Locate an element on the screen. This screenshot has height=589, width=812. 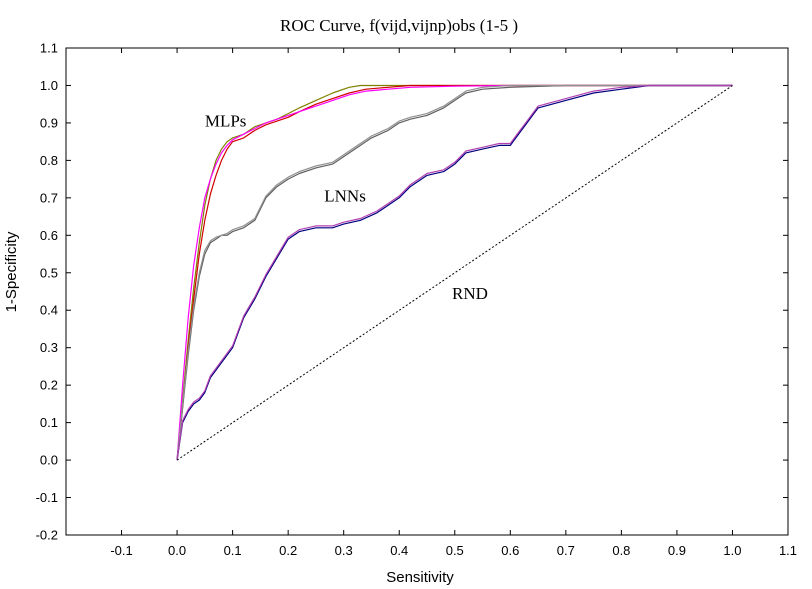
y-axis-title: 1-Specificity is located at coordinates (11, 271).